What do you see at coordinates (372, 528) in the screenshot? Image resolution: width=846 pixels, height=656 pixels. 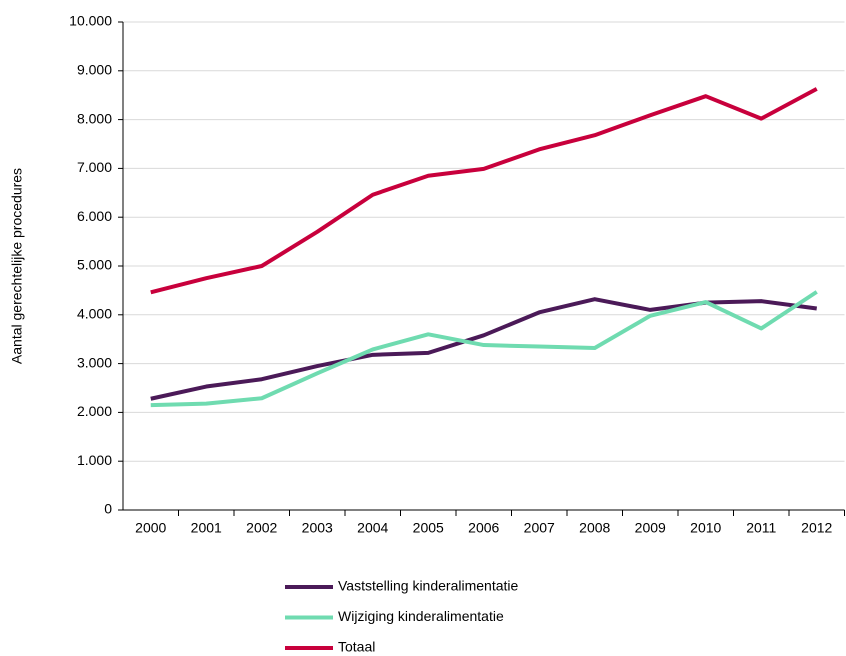 I see `x-tick-label: 2004` at bounding box center [372, 528].